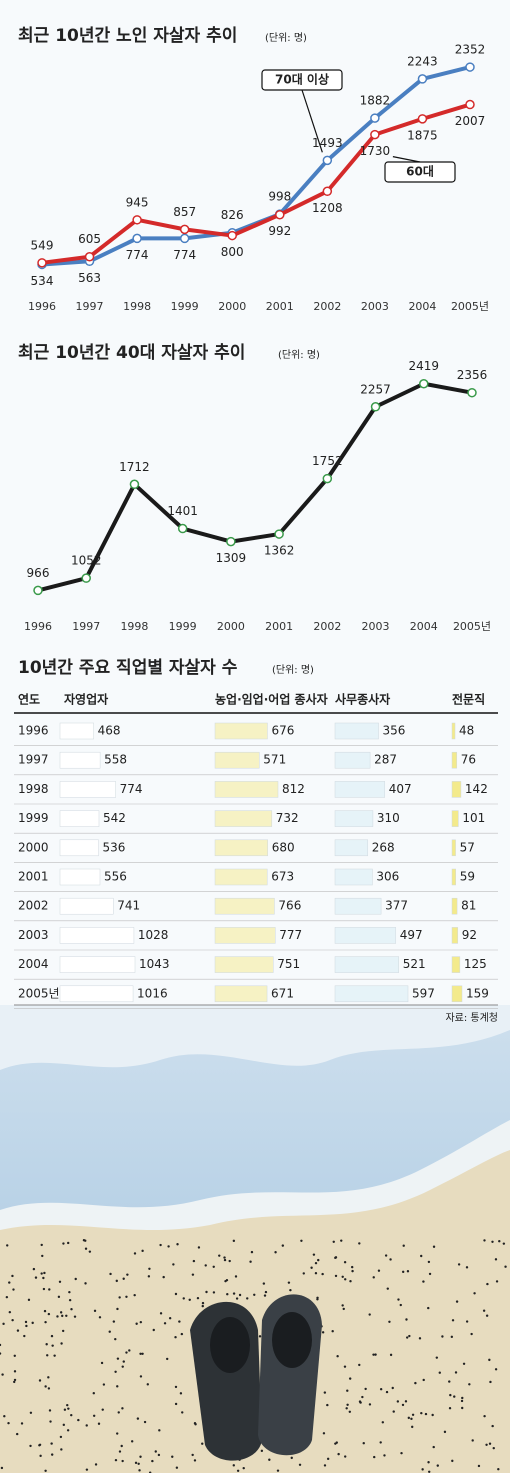  What do you see at coordinates (137, 202) in the screenshot?
I see `data-label: 945` at bounding box center [137, 202].